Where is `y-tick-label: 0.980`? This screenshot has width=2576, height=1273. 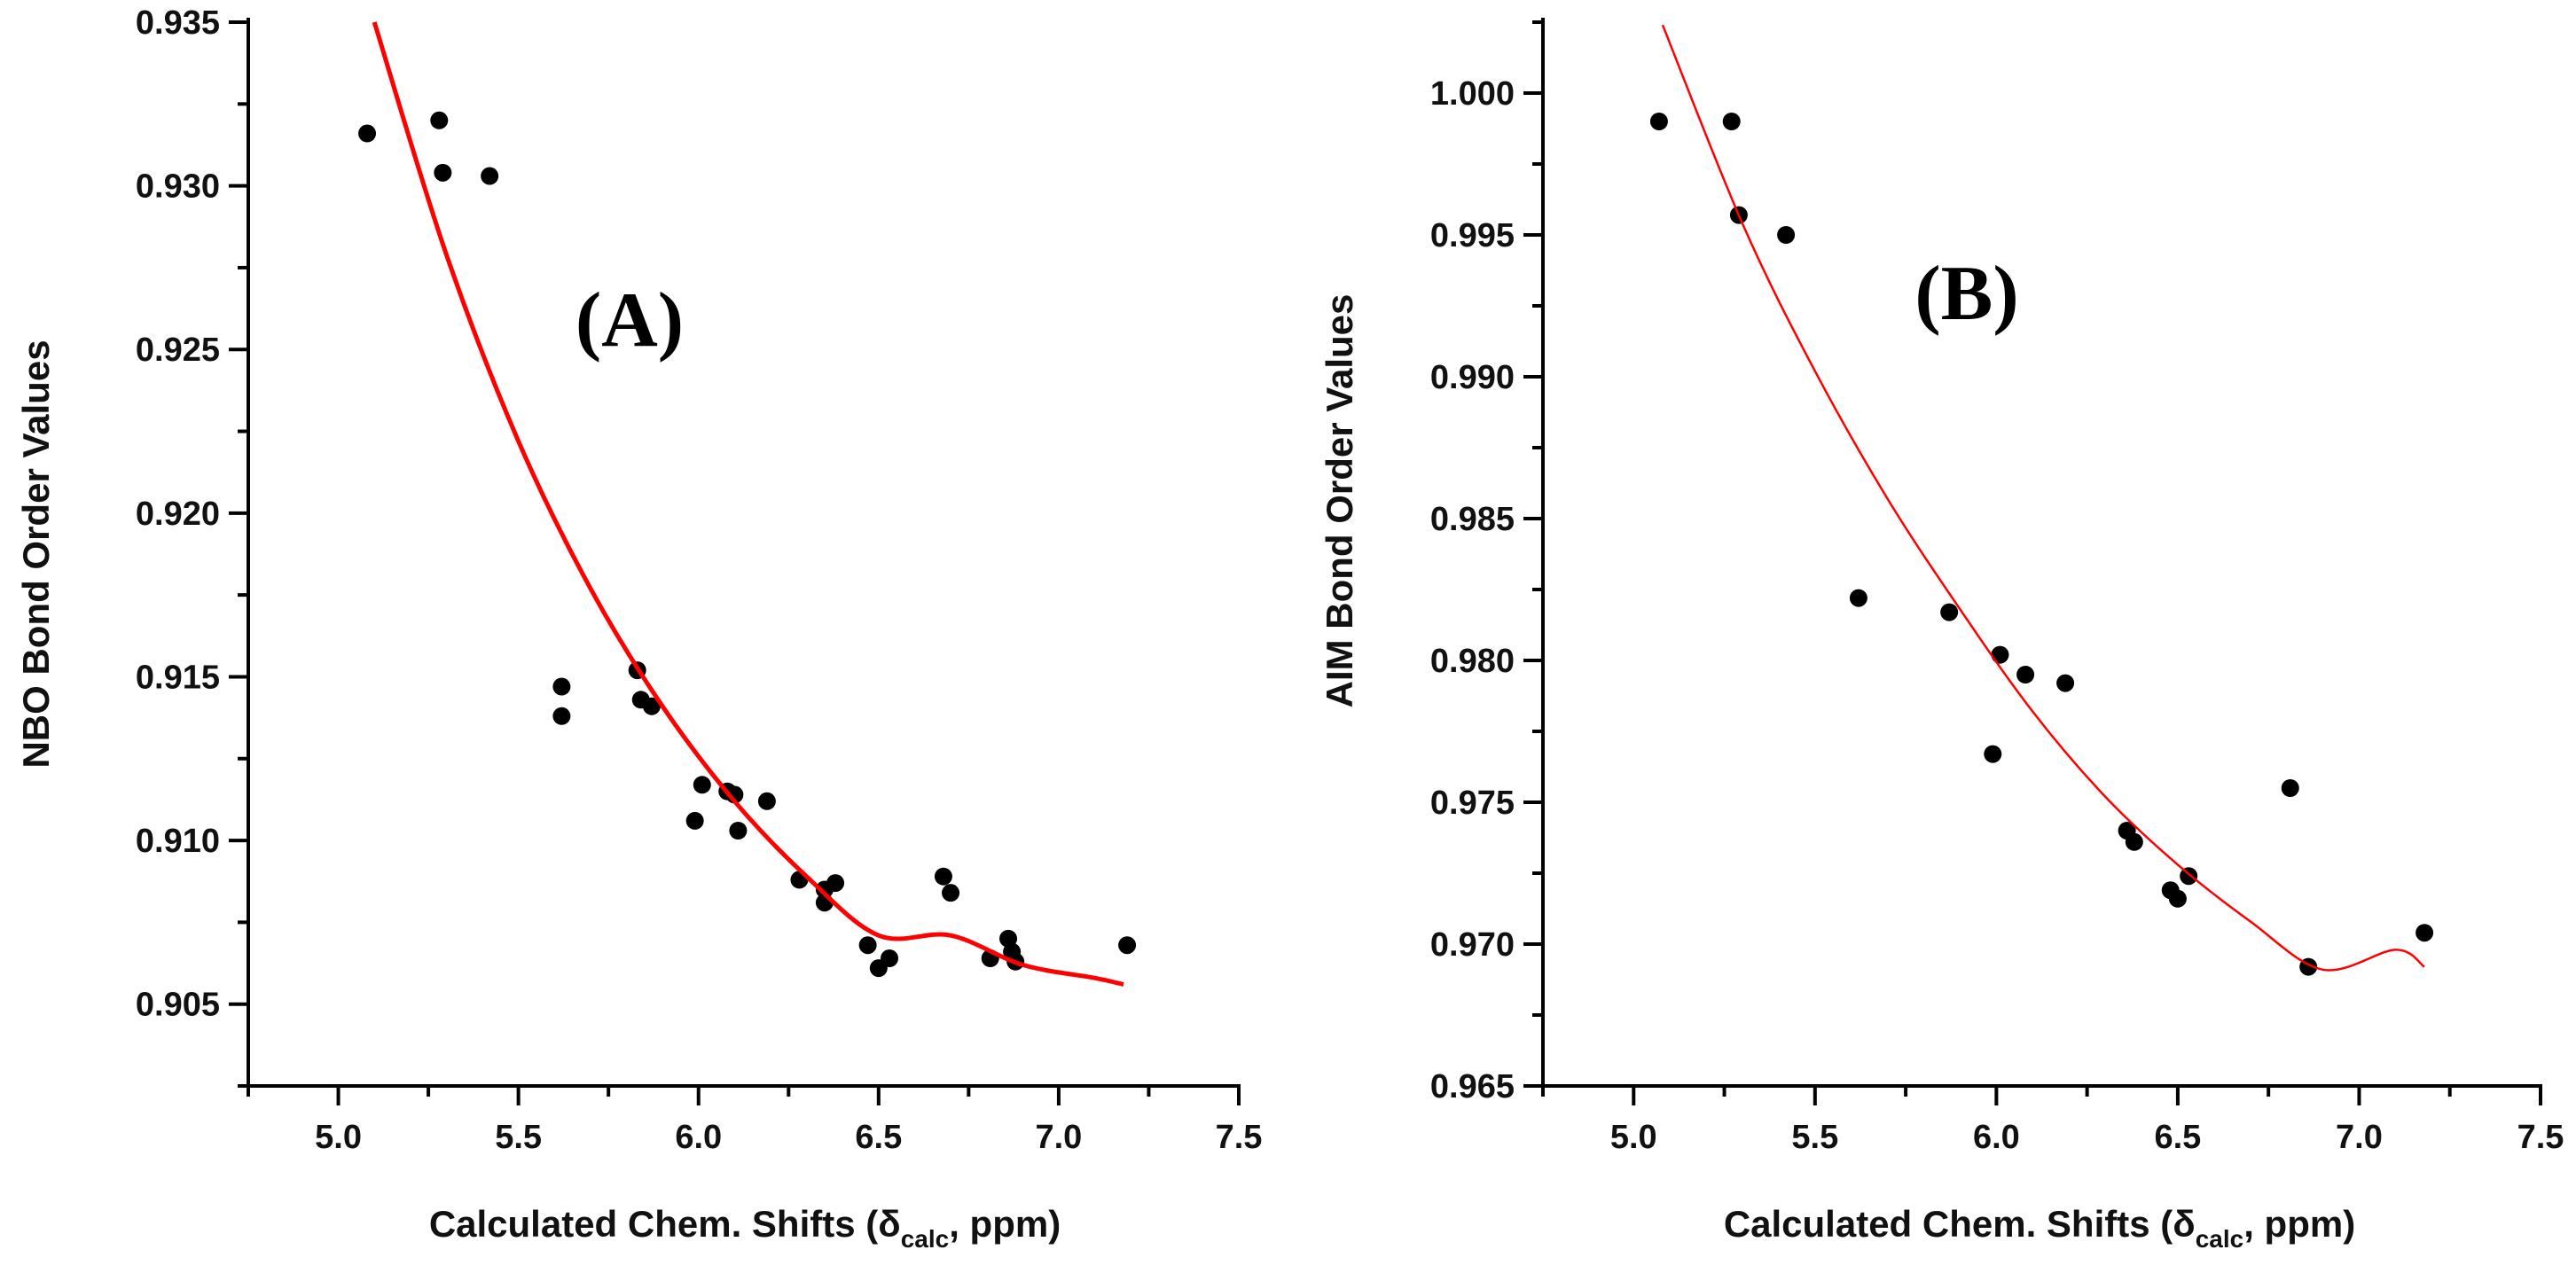
y-tick-label: 0.980 is located at coordinates (1472, 661).